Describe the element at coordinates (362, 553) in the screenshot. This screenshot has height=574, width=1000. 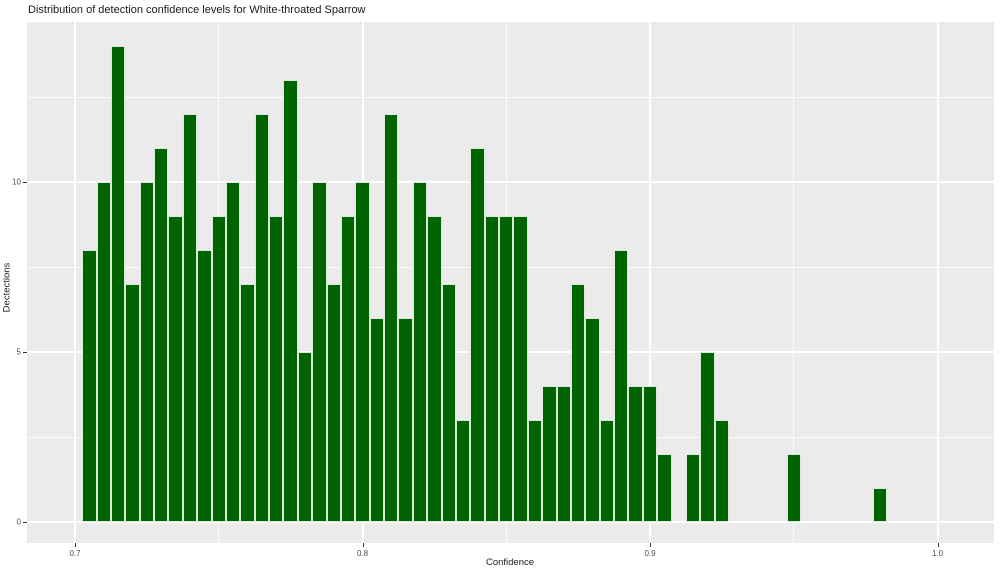
I see `x-tick-label: 0.8` at that location.